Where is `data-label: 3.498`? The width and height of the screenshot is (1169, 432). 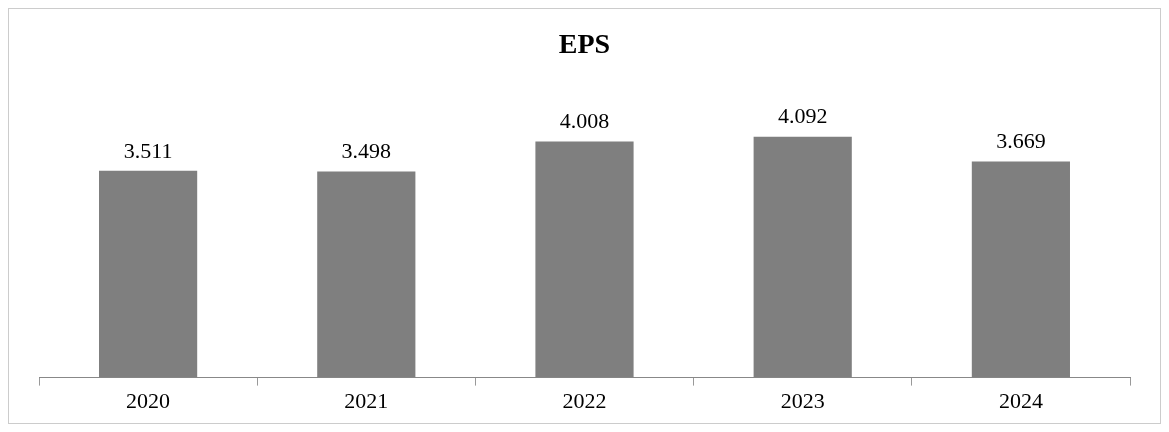 data-label: 3.498 is located at coordinates (366, 151).